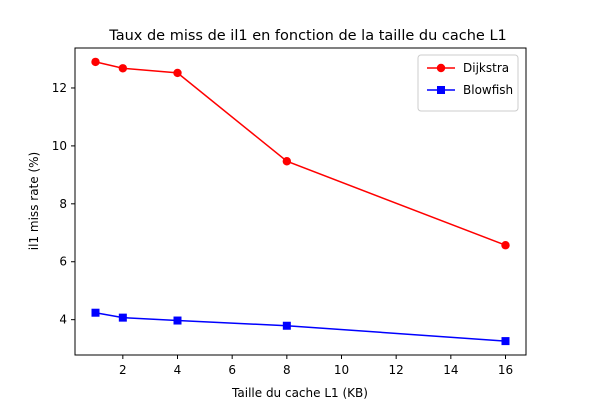 The width and height of the screenshot is (600, 400). What do you see at coordinates (396, 370) in the screenshot?
I see `x-tick-label: 12` at bounding box center [396, 370].